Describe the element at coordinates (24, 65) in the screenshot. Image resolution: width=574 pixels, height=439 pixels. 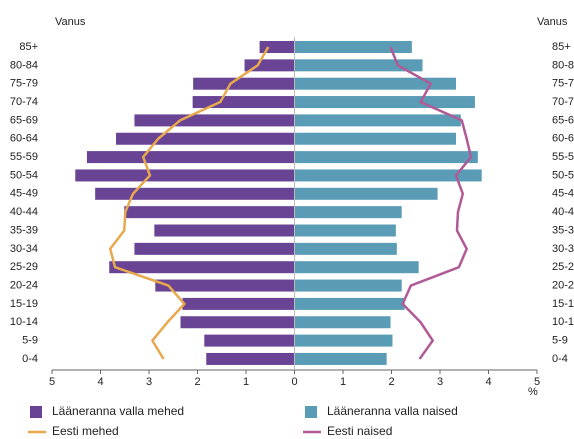
I see `age-label-left: 80-84` at that location.